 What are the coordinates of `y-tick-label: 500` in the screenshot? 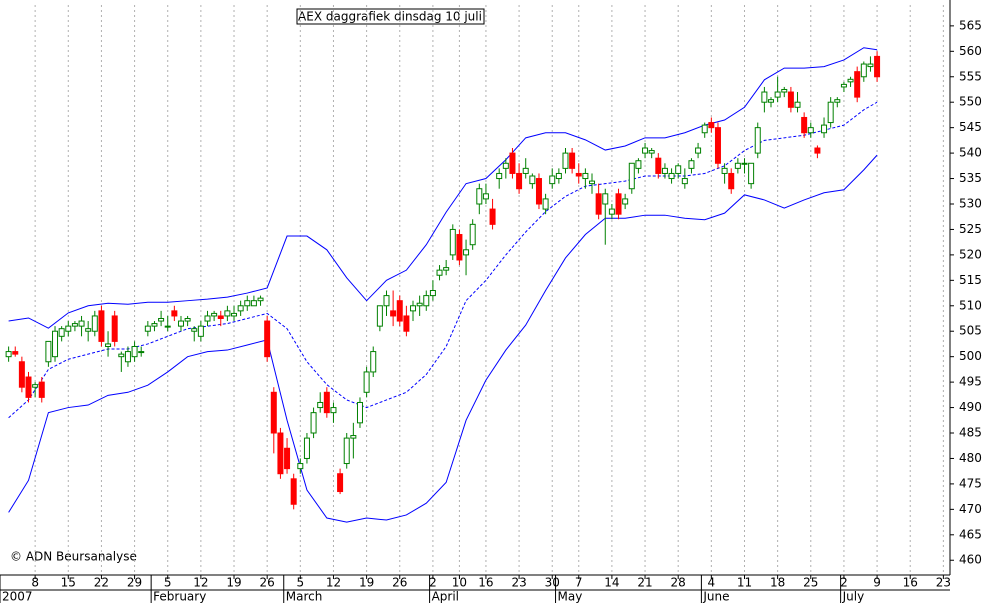 It's located at (970, 356).